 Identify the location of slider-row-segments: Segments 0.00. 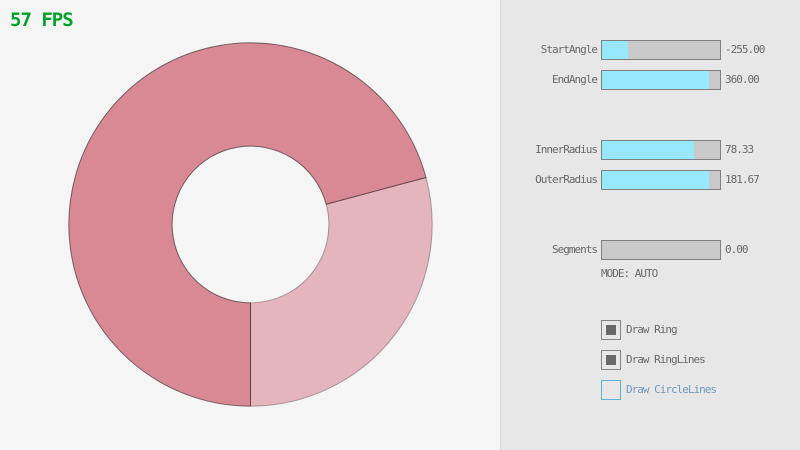
(650, 250).